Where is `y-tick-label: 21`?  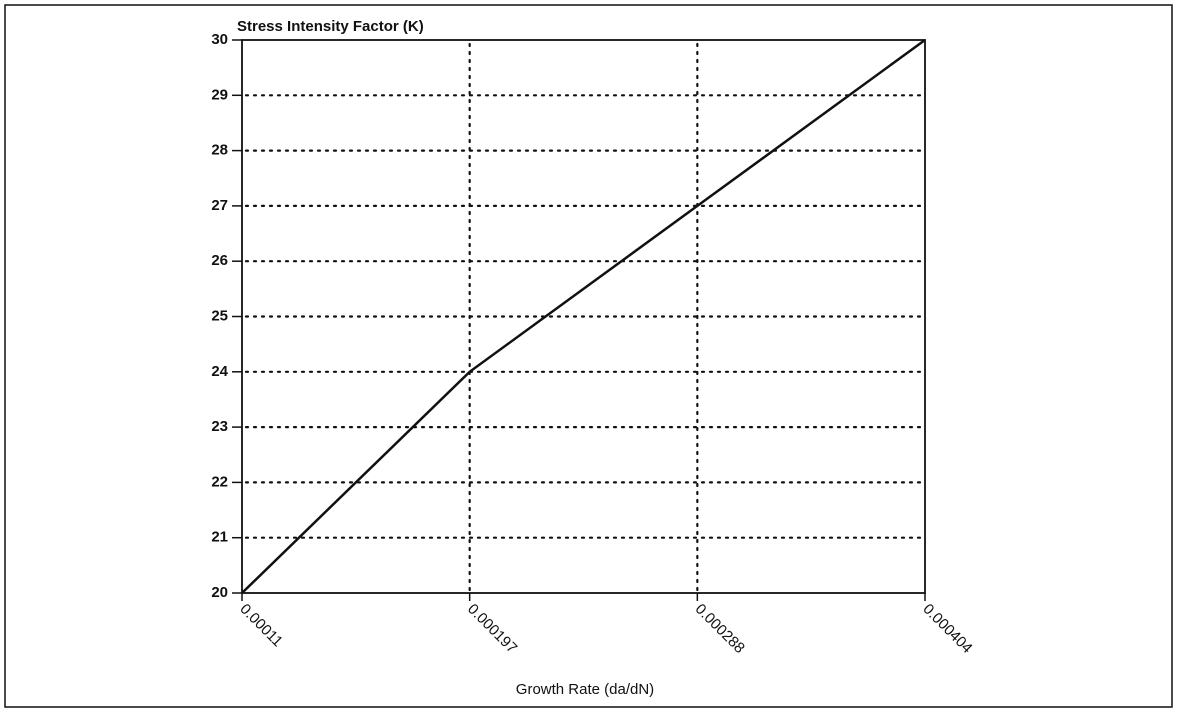
y-tick-label: 21 is located at coordinates (219, 537).